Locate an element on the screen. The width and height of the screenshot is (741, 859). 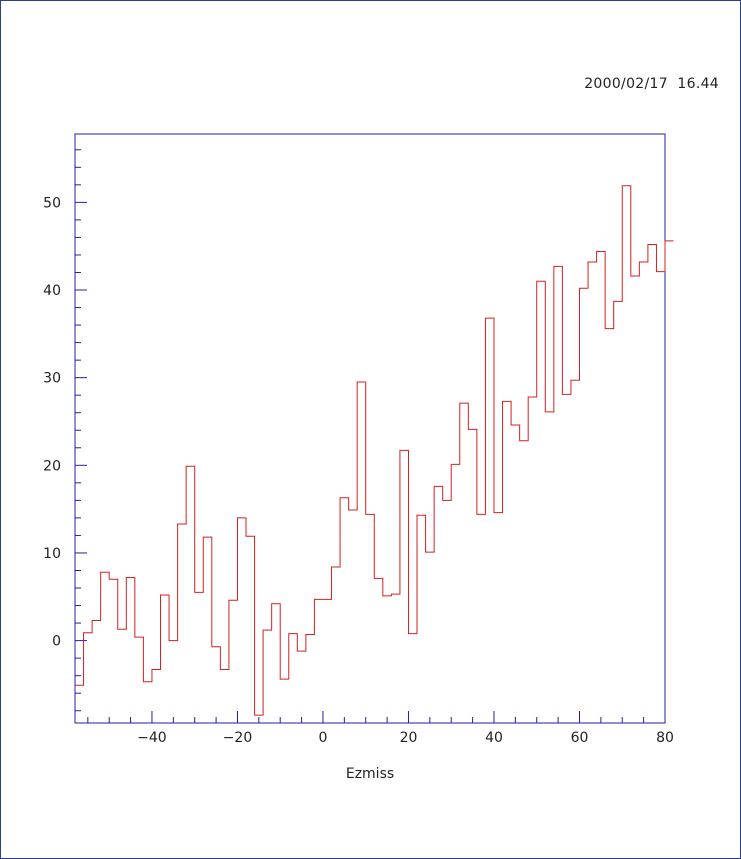
y-tick-label: 0 is located at coordinates (56, 642).